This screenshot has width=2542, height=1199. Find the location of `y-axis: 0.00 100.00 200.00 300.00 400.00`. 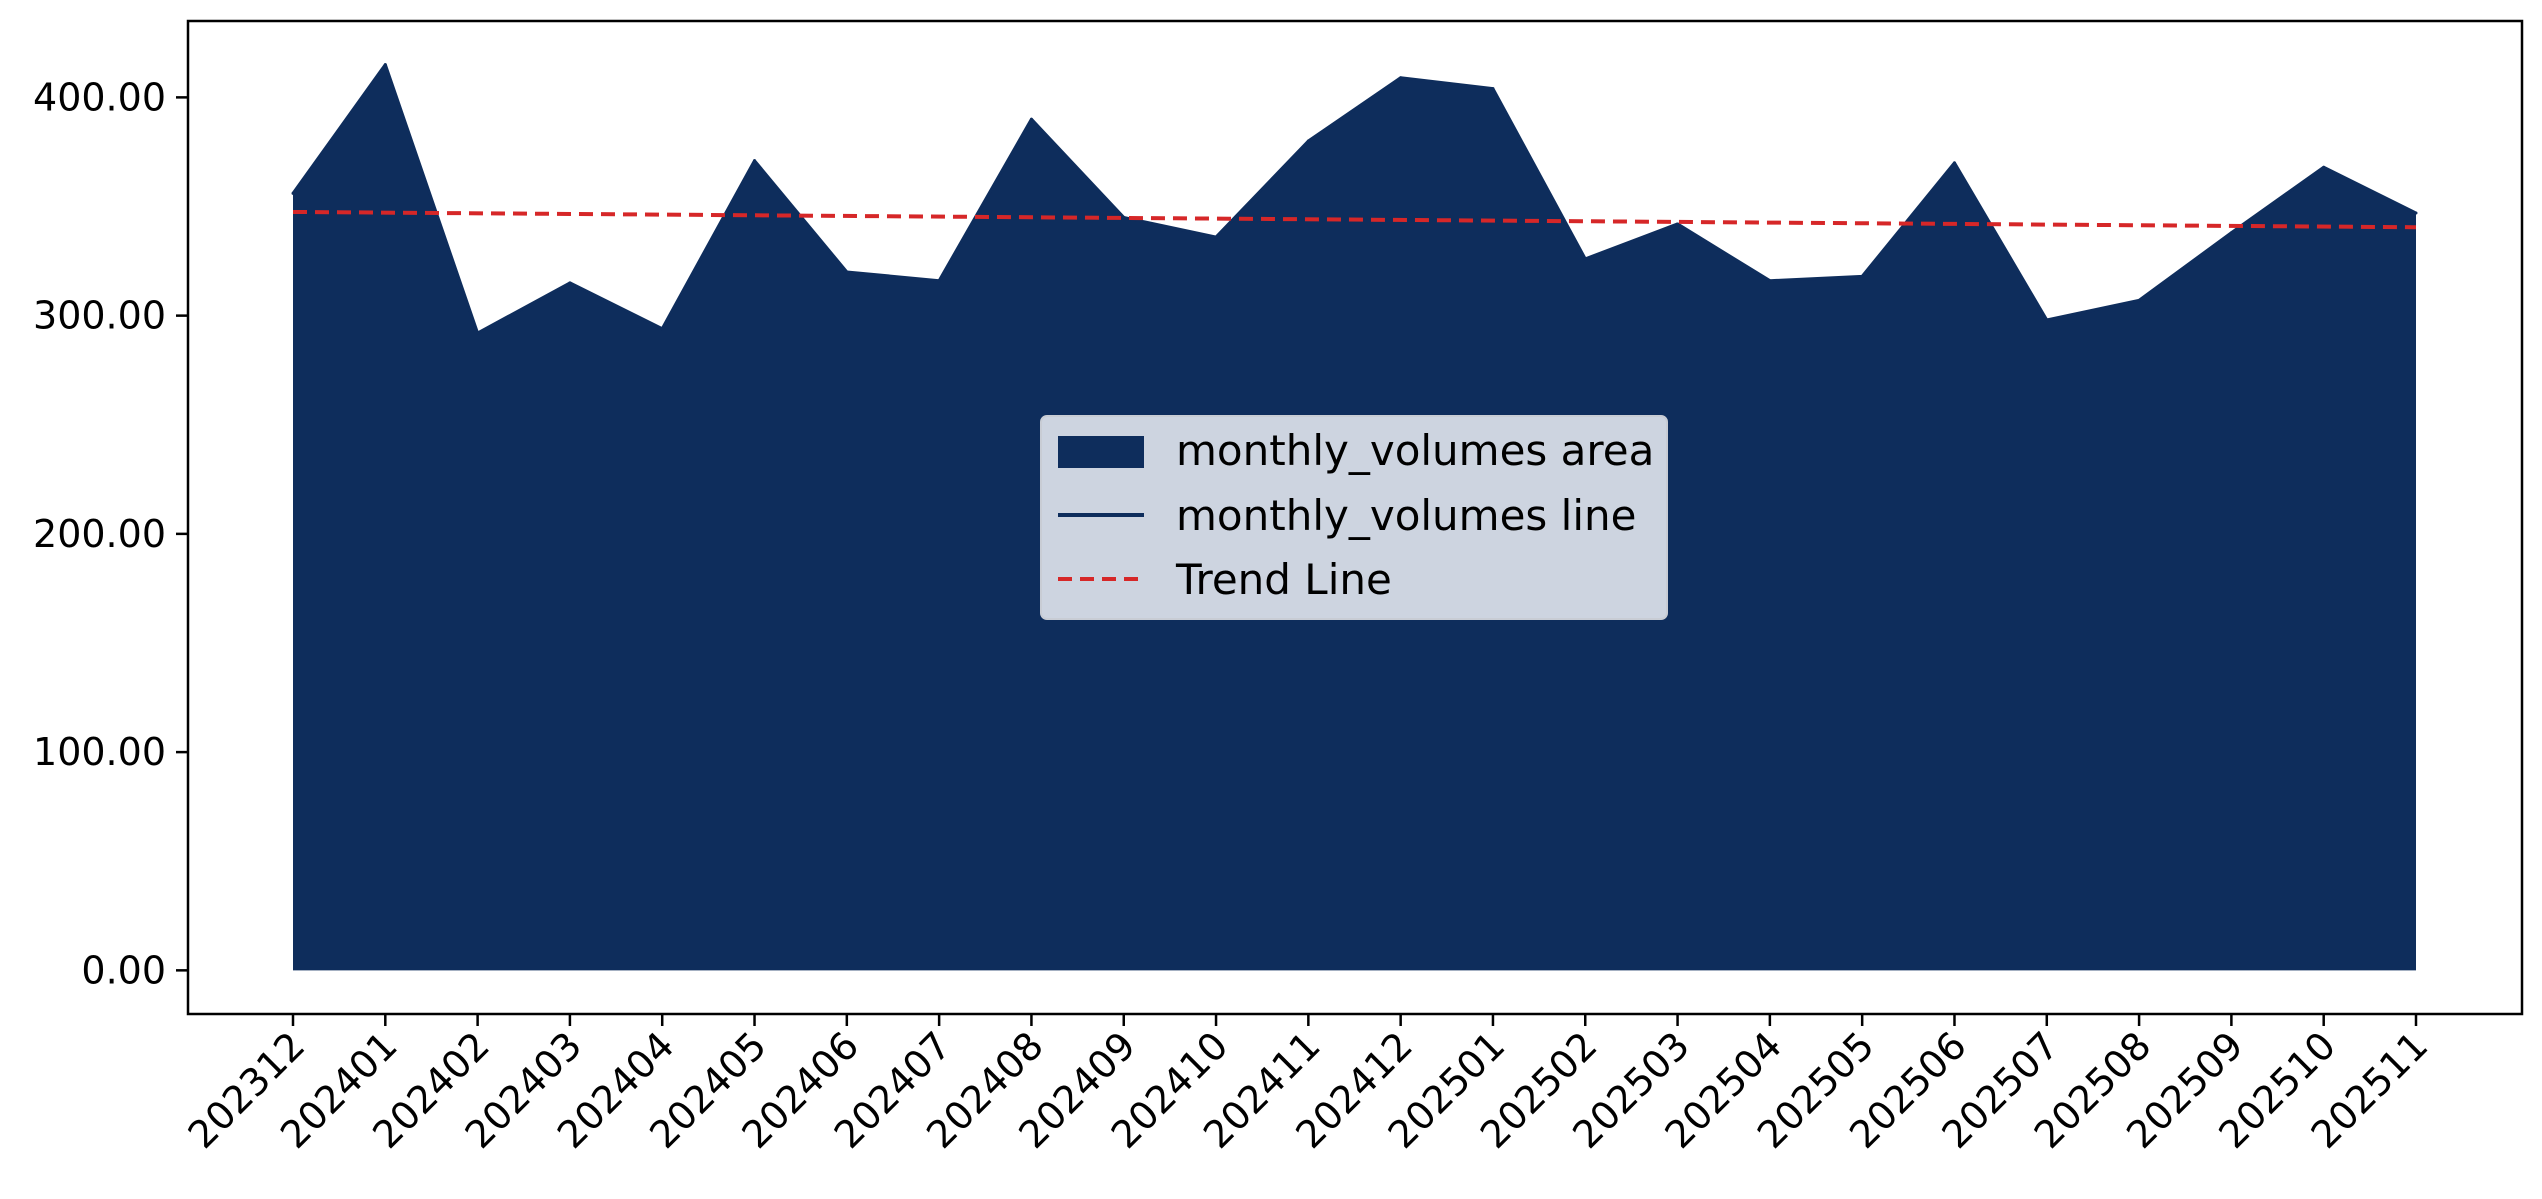

y-axis: 0.00 100.00 200.00 300.00 400.00 is located at coordinates (110, 533).